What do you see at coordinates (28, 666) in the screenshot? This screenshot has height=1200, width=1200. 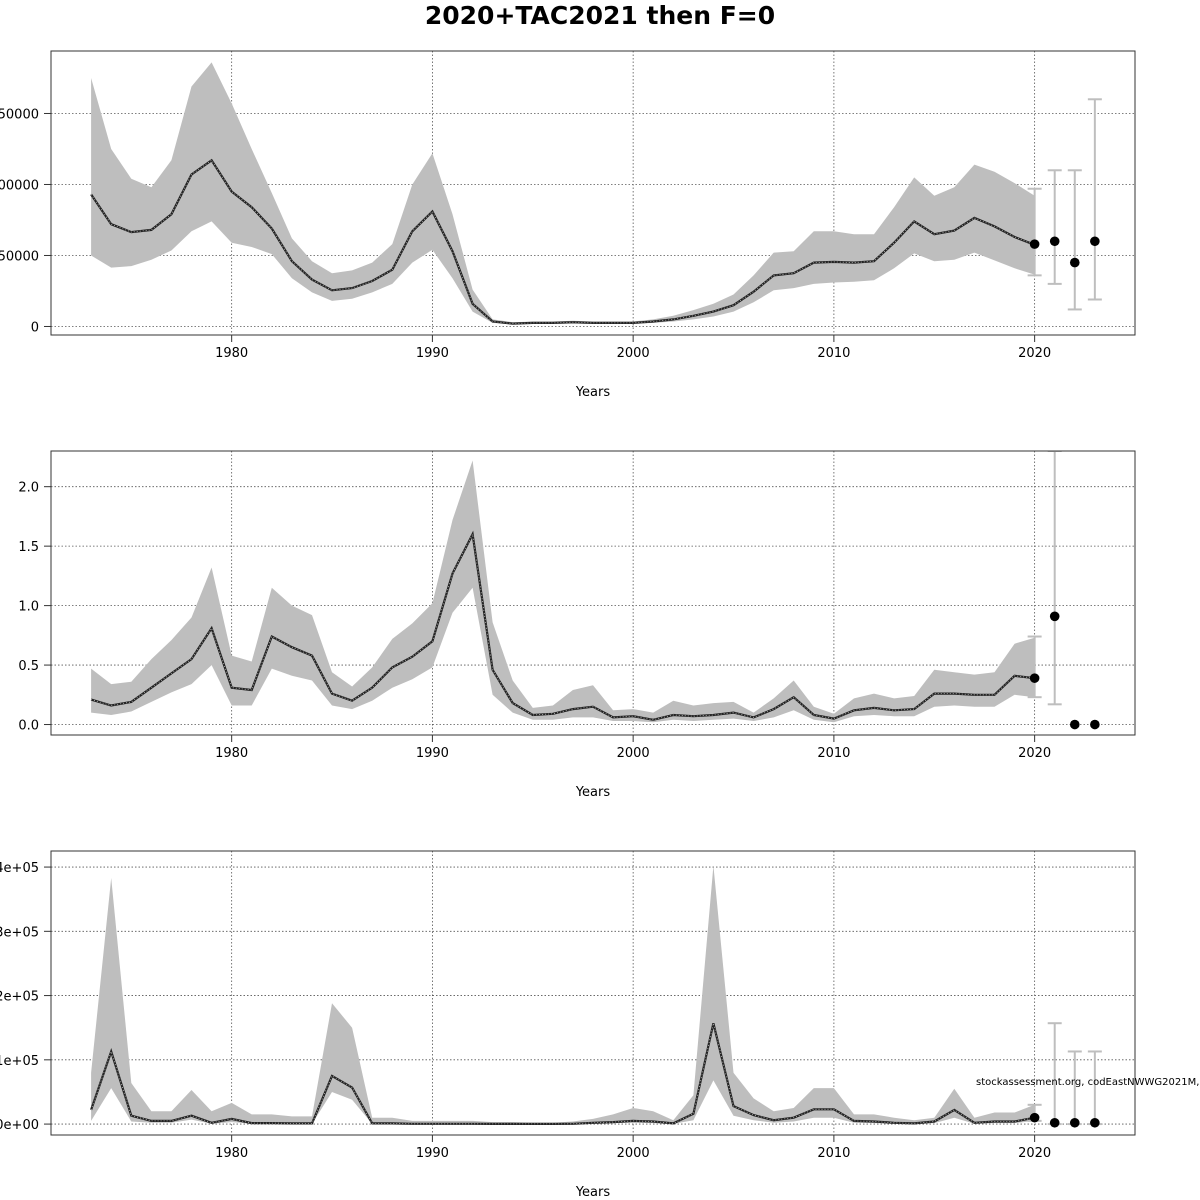 I see `y-tick-label: 0.5` at bounding box center [28, 666].